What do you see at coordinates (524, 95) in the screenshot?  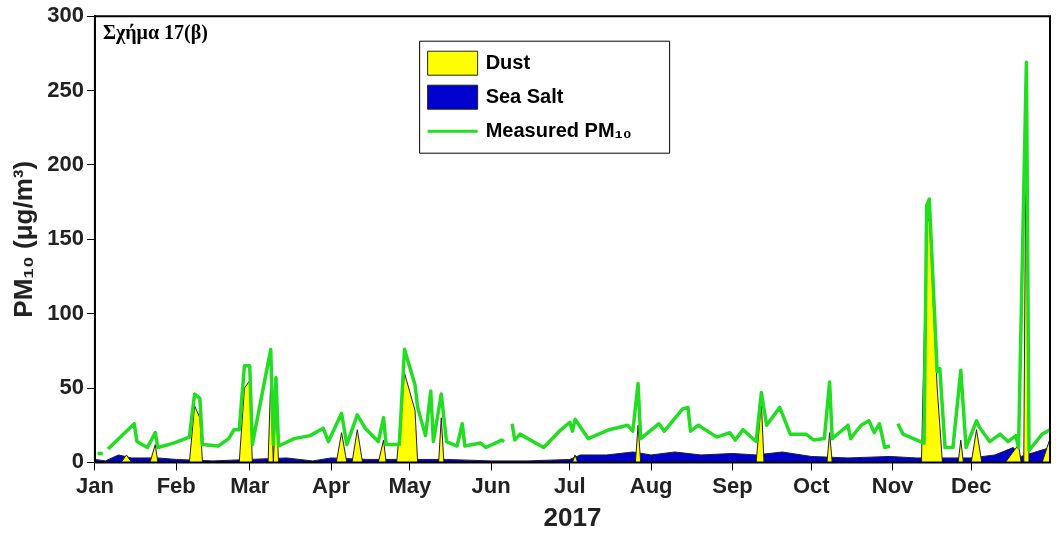 I see `legend-label: Sea Salt` at bounding box center [524, 95].